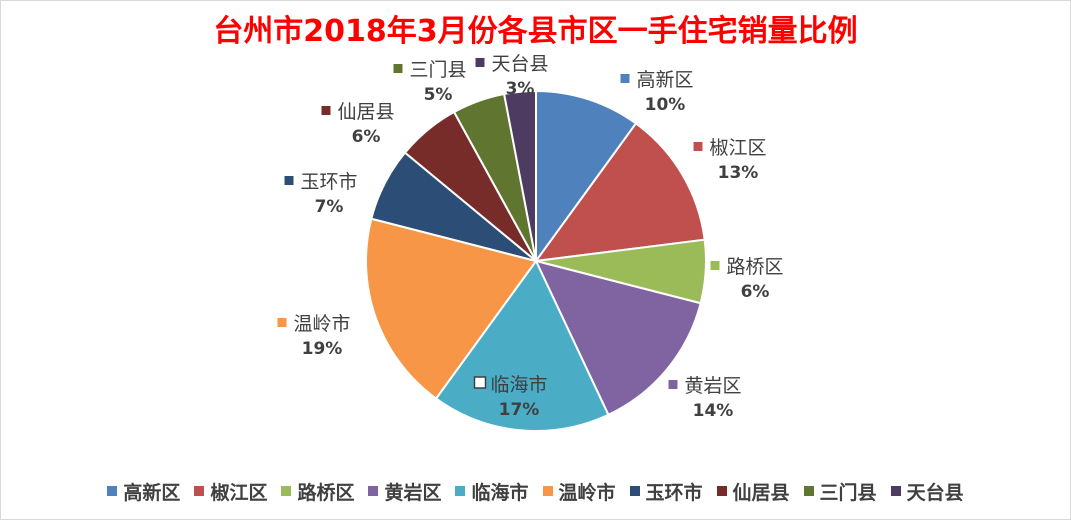 The image size is (1071, 520). Describe the element at coordinates (519, 64) in the screenshot. I see `data-label-category-10: 天台县` at that location.